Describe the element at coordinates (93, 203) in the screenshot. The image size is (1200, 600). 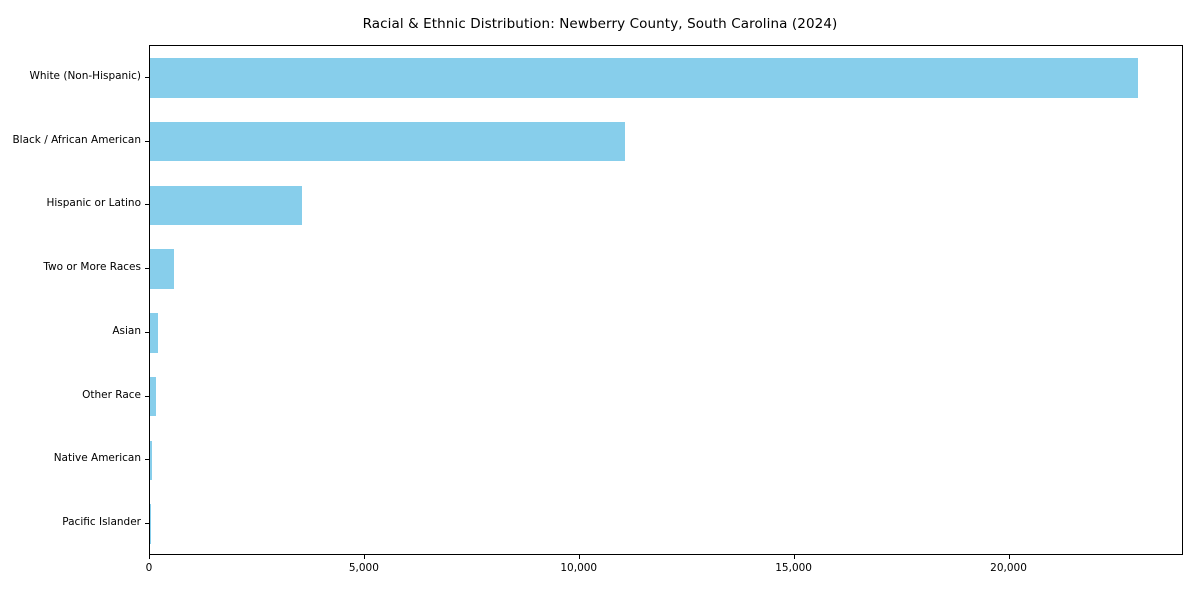
I see `y-tick-label: Hispanic or Latino` at that location.